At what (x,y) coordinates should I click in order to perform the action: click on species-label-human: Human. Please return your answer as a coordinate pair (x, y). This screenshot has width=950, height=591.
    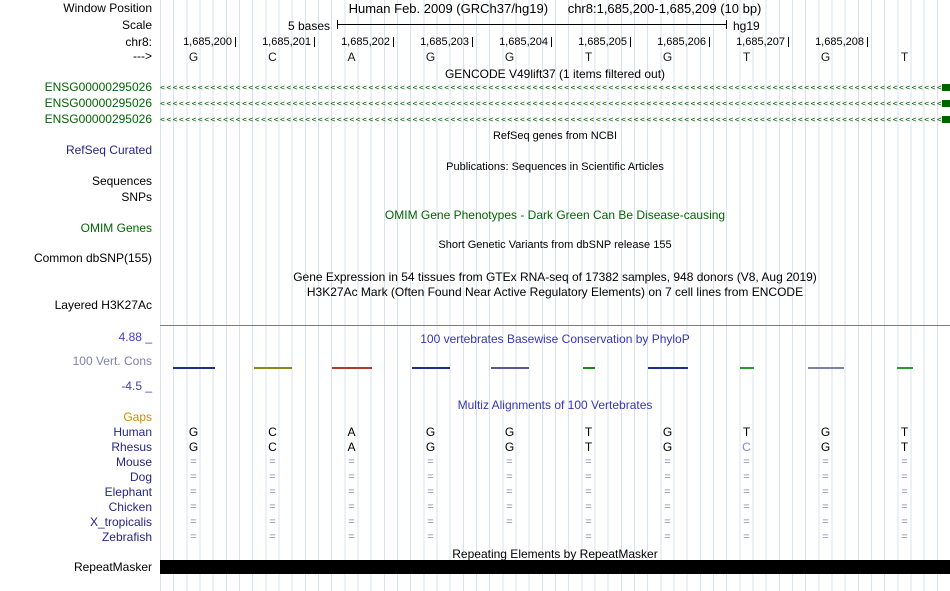
    Looking at the image, I should click on (132, 432).